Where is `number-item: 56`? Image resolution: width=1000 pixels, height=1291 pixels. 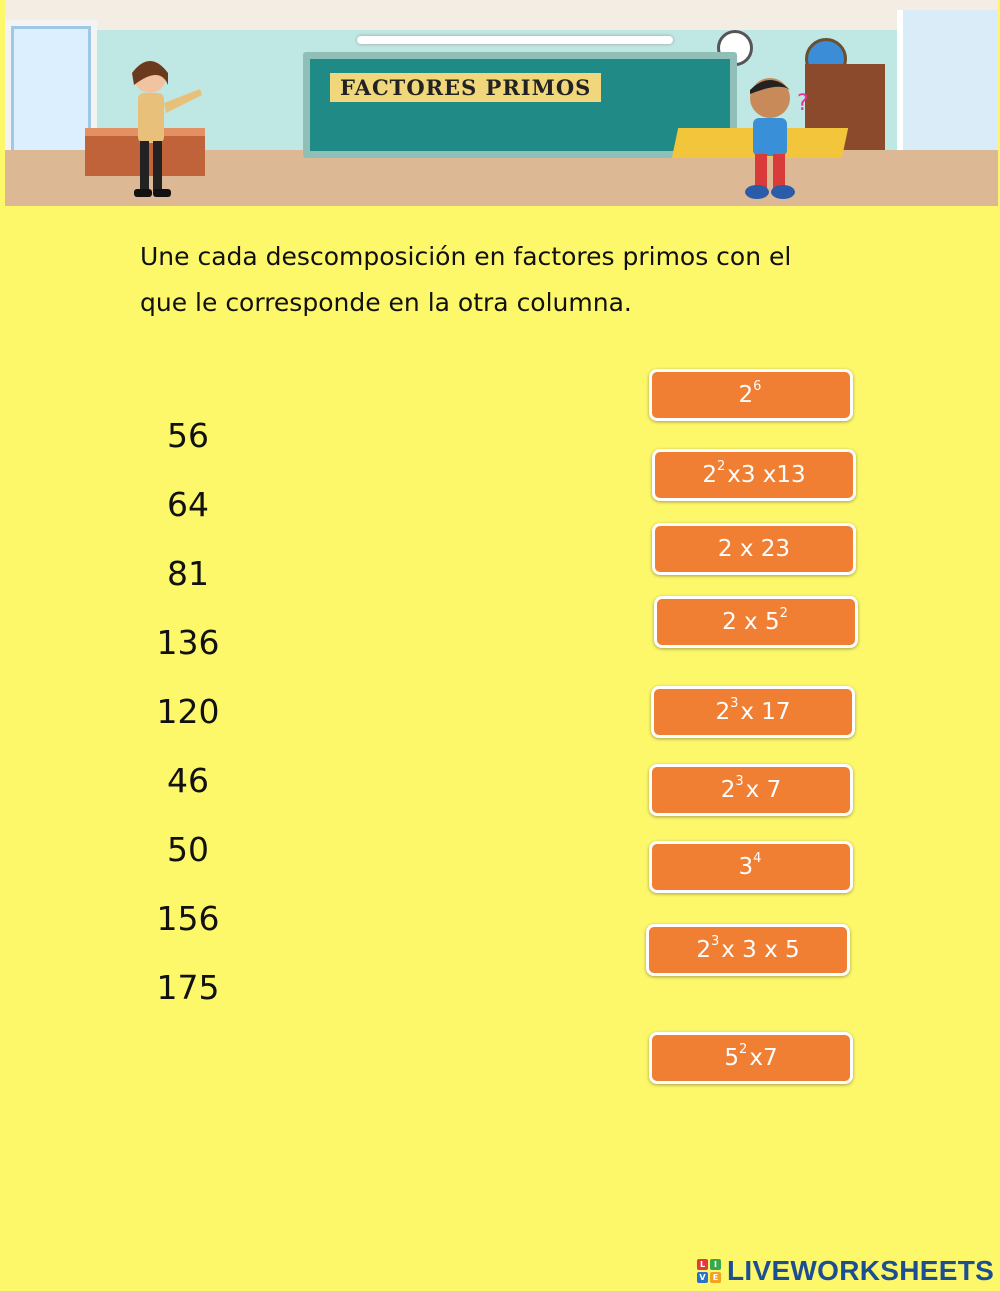 number-item: 56 is located at coordinates (188, 435).